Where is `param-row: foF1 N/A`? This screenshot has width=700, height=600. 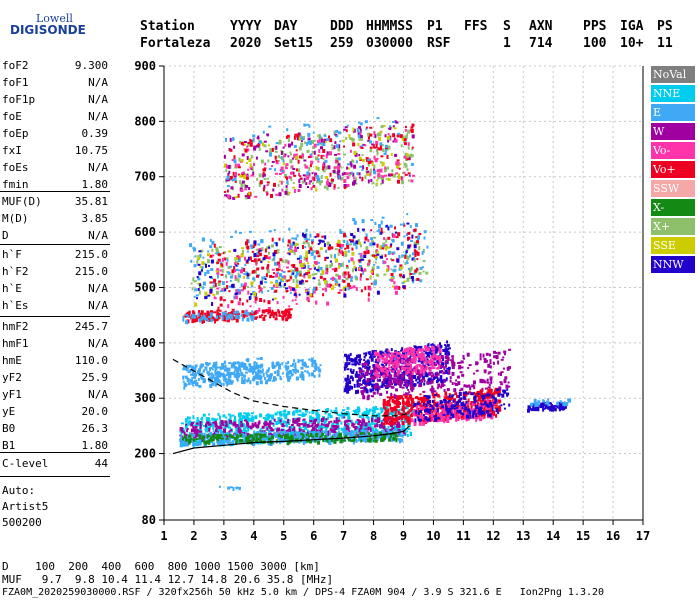 param-row: foF1 N/A is located at coordinates (55, 84).